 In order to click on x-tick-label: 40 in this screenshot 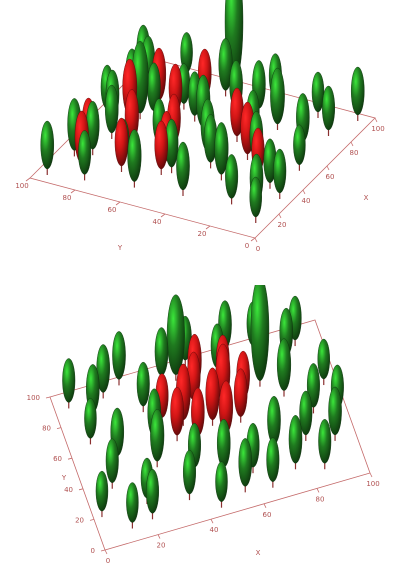, I will do `click(214, 530)`.